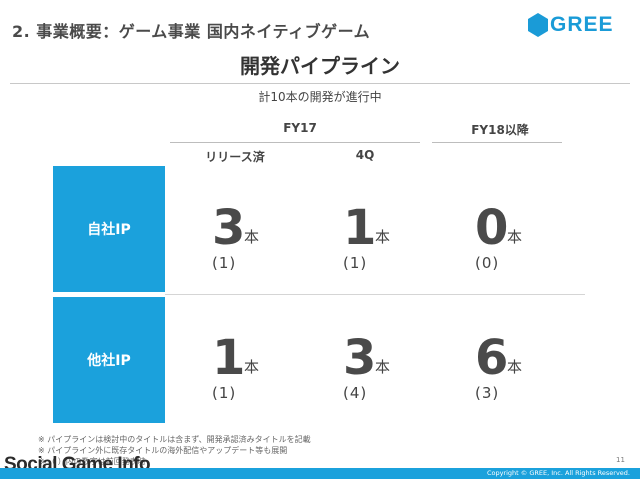  I want to click on cell-other-fy18: 6 本 (3), so click(530, 375).